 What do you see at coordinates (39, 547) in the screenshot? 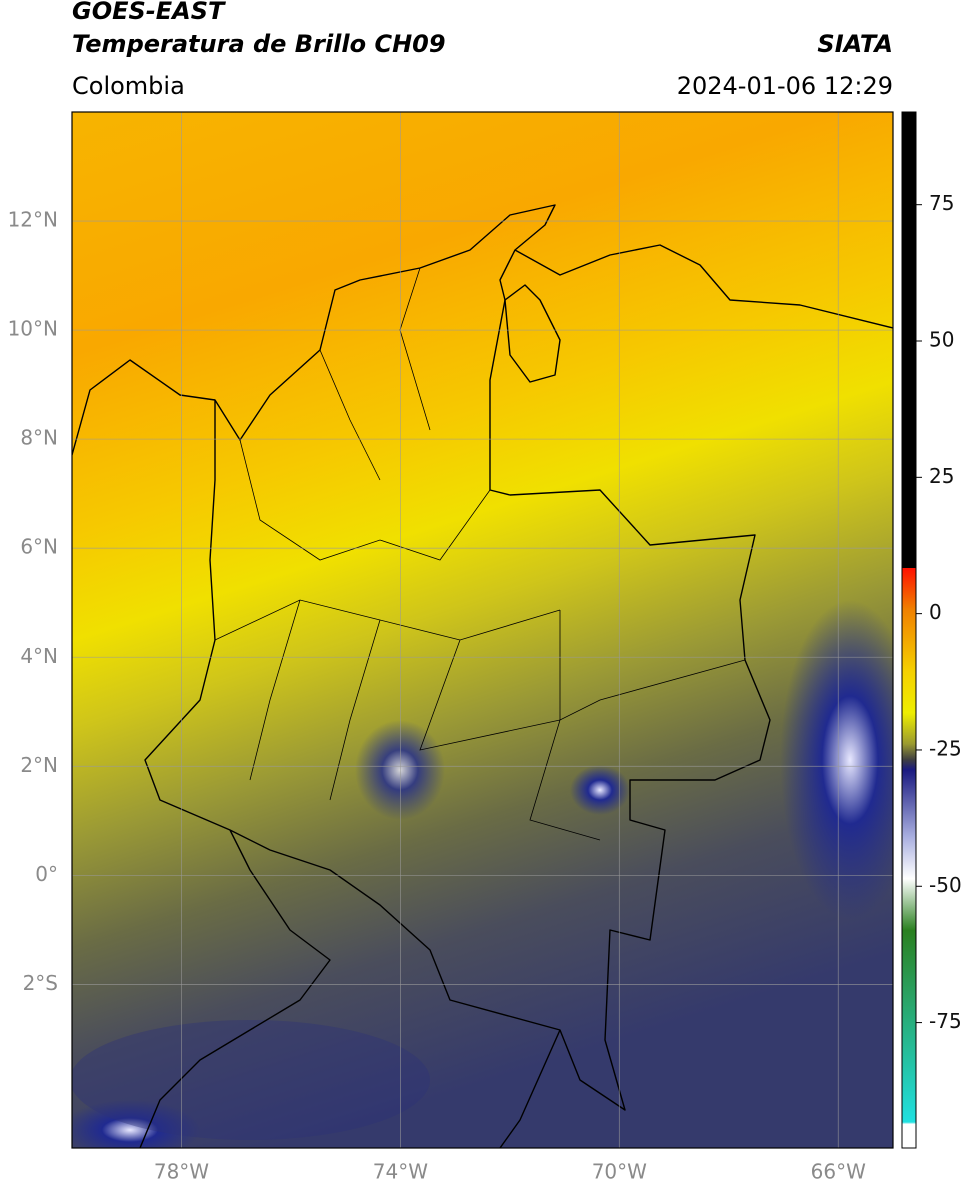
I see `lat-tick-label: 6°N` at bounding box center [39, 547].